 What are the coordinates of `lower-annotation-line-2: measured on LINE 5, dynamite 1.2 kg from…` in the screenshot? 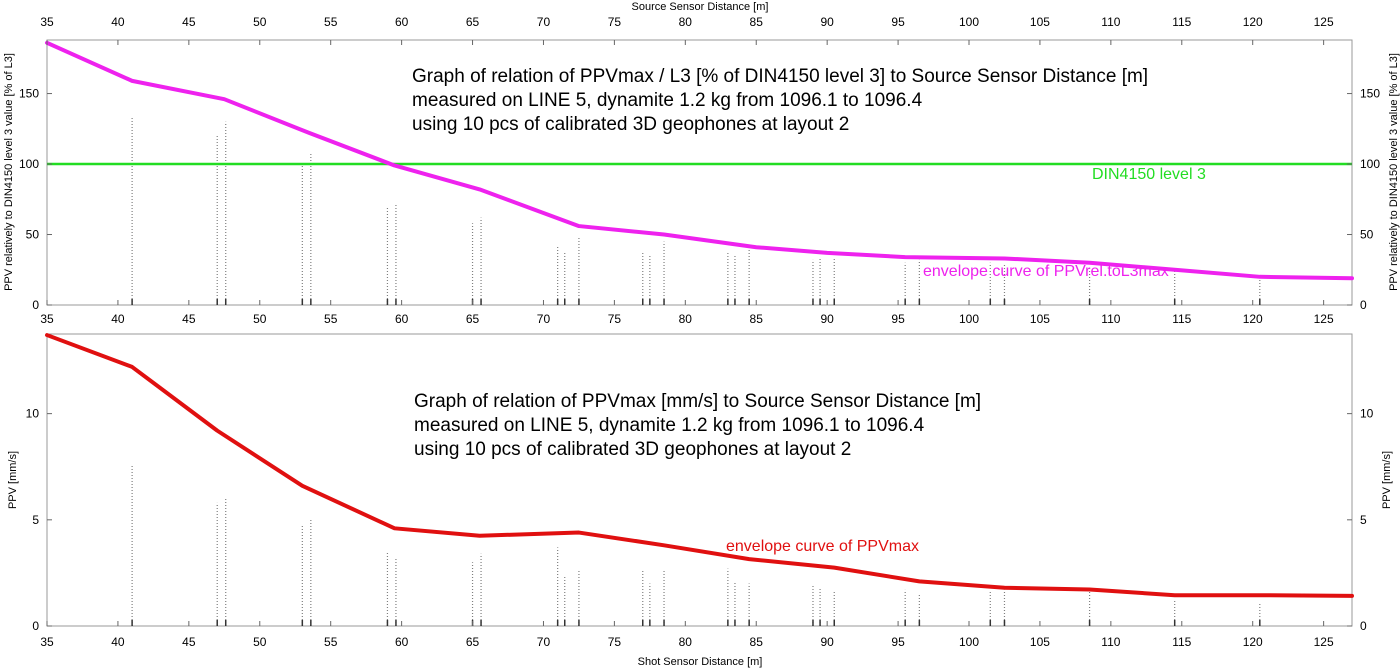 It's located at (669, 425).